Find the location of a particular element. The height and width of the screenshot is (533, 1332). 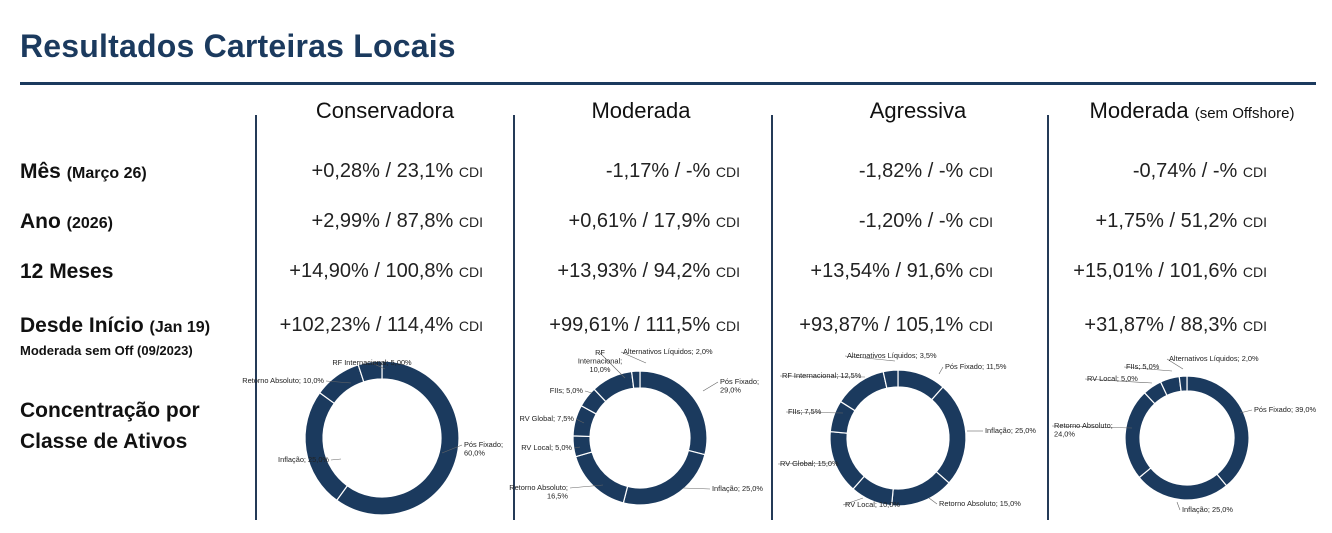

page-title: Resultados Carteiras Locais is located at coordinates (238, 46).